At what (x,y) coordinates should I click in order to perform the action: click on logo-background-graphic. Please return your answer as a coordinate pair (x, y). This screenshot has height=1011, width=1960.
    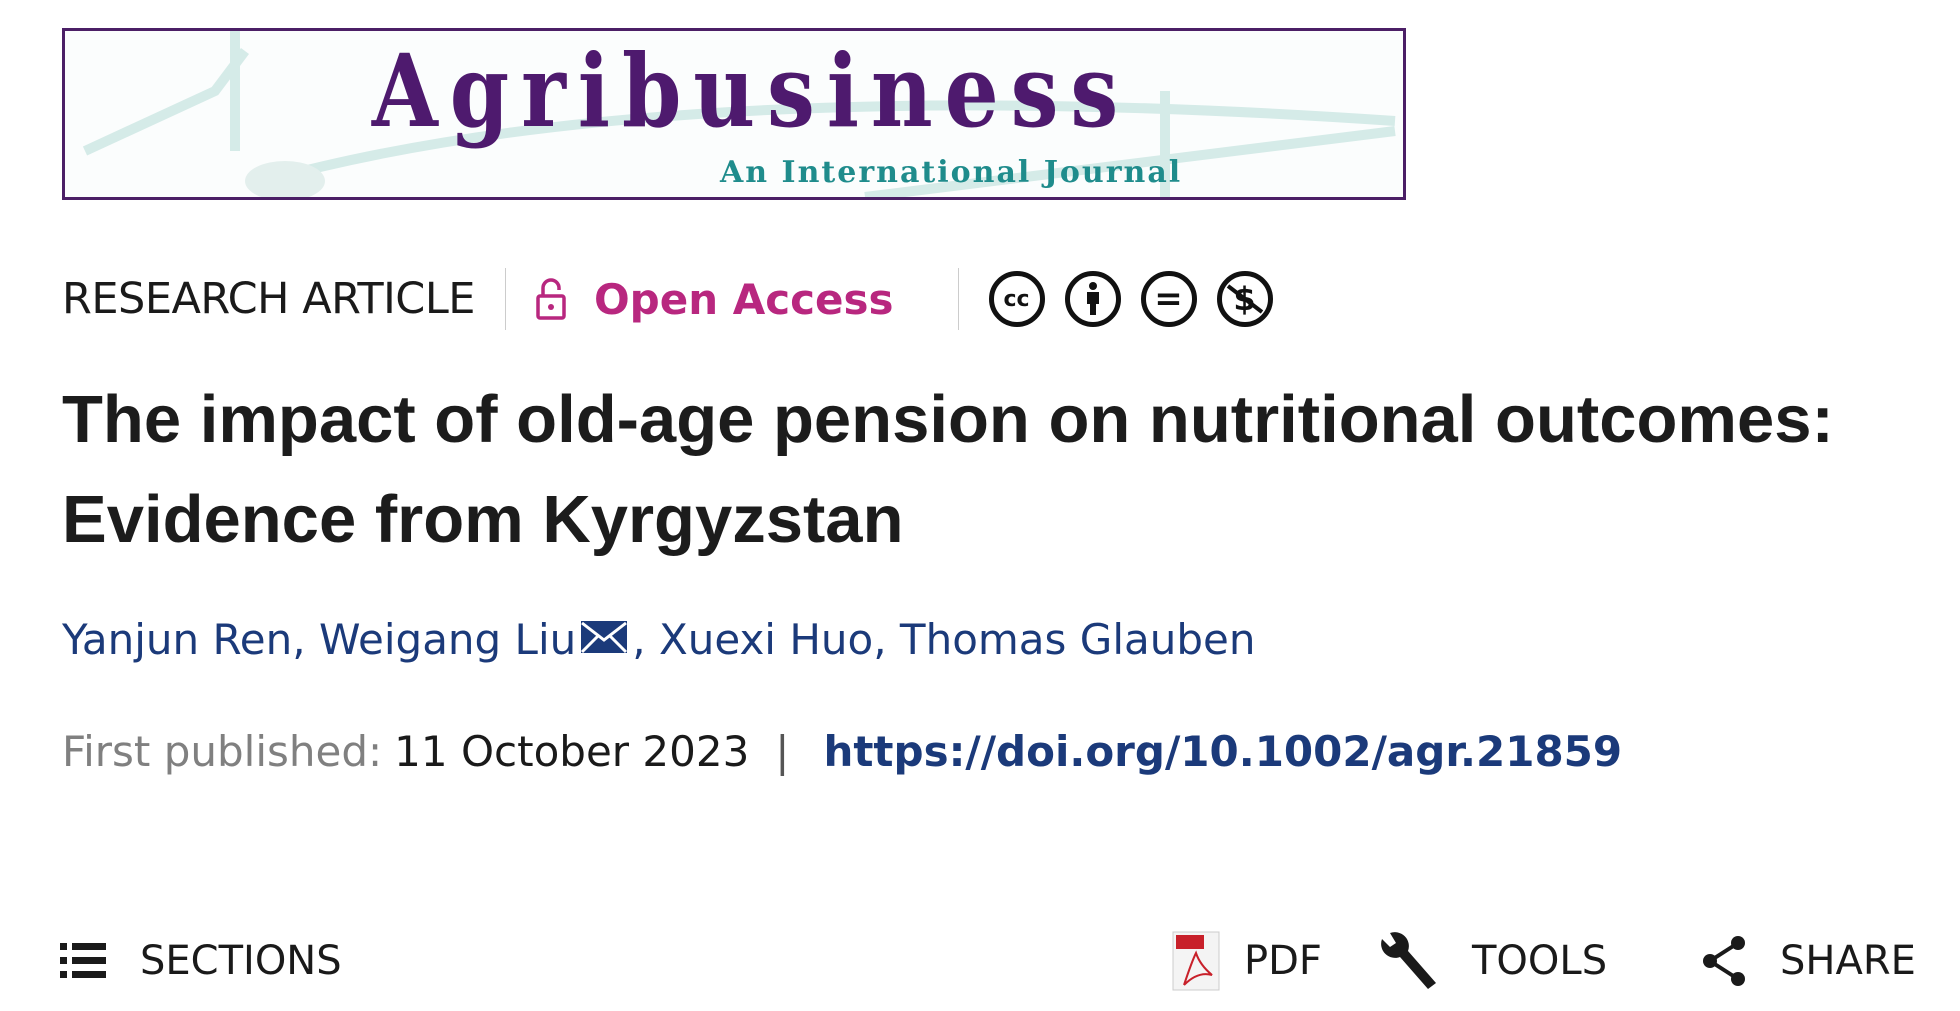
    Looking at the image, I should click on (739, 114).